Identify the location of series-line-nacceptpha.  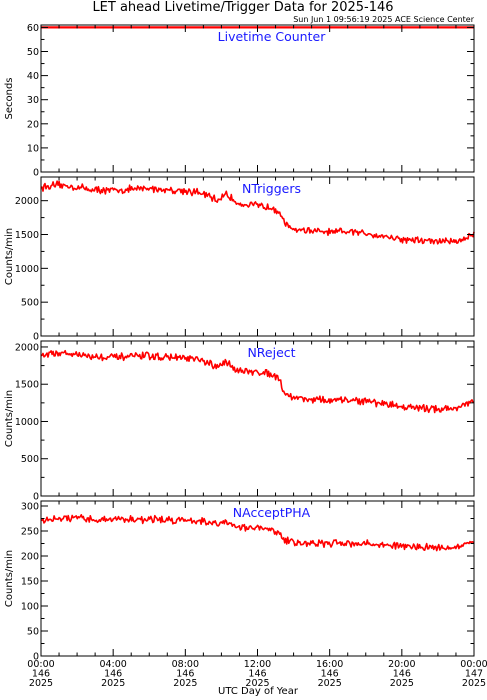
(257, 532).